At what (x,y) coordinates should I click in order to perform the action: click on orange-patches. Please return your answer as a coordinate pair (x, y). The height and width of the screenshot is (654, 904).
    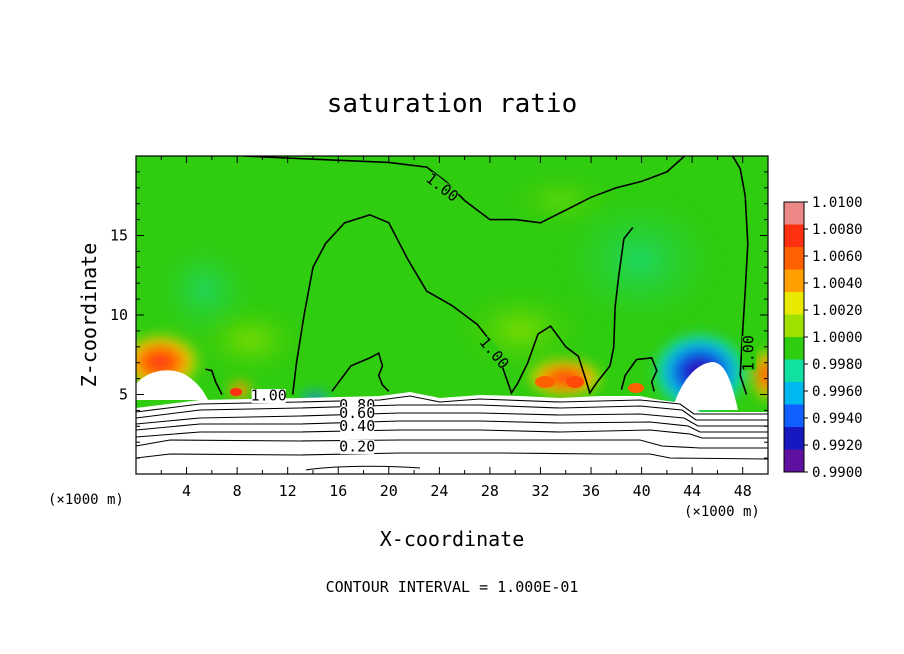
    Looking at the image, I should click on (437, 386).